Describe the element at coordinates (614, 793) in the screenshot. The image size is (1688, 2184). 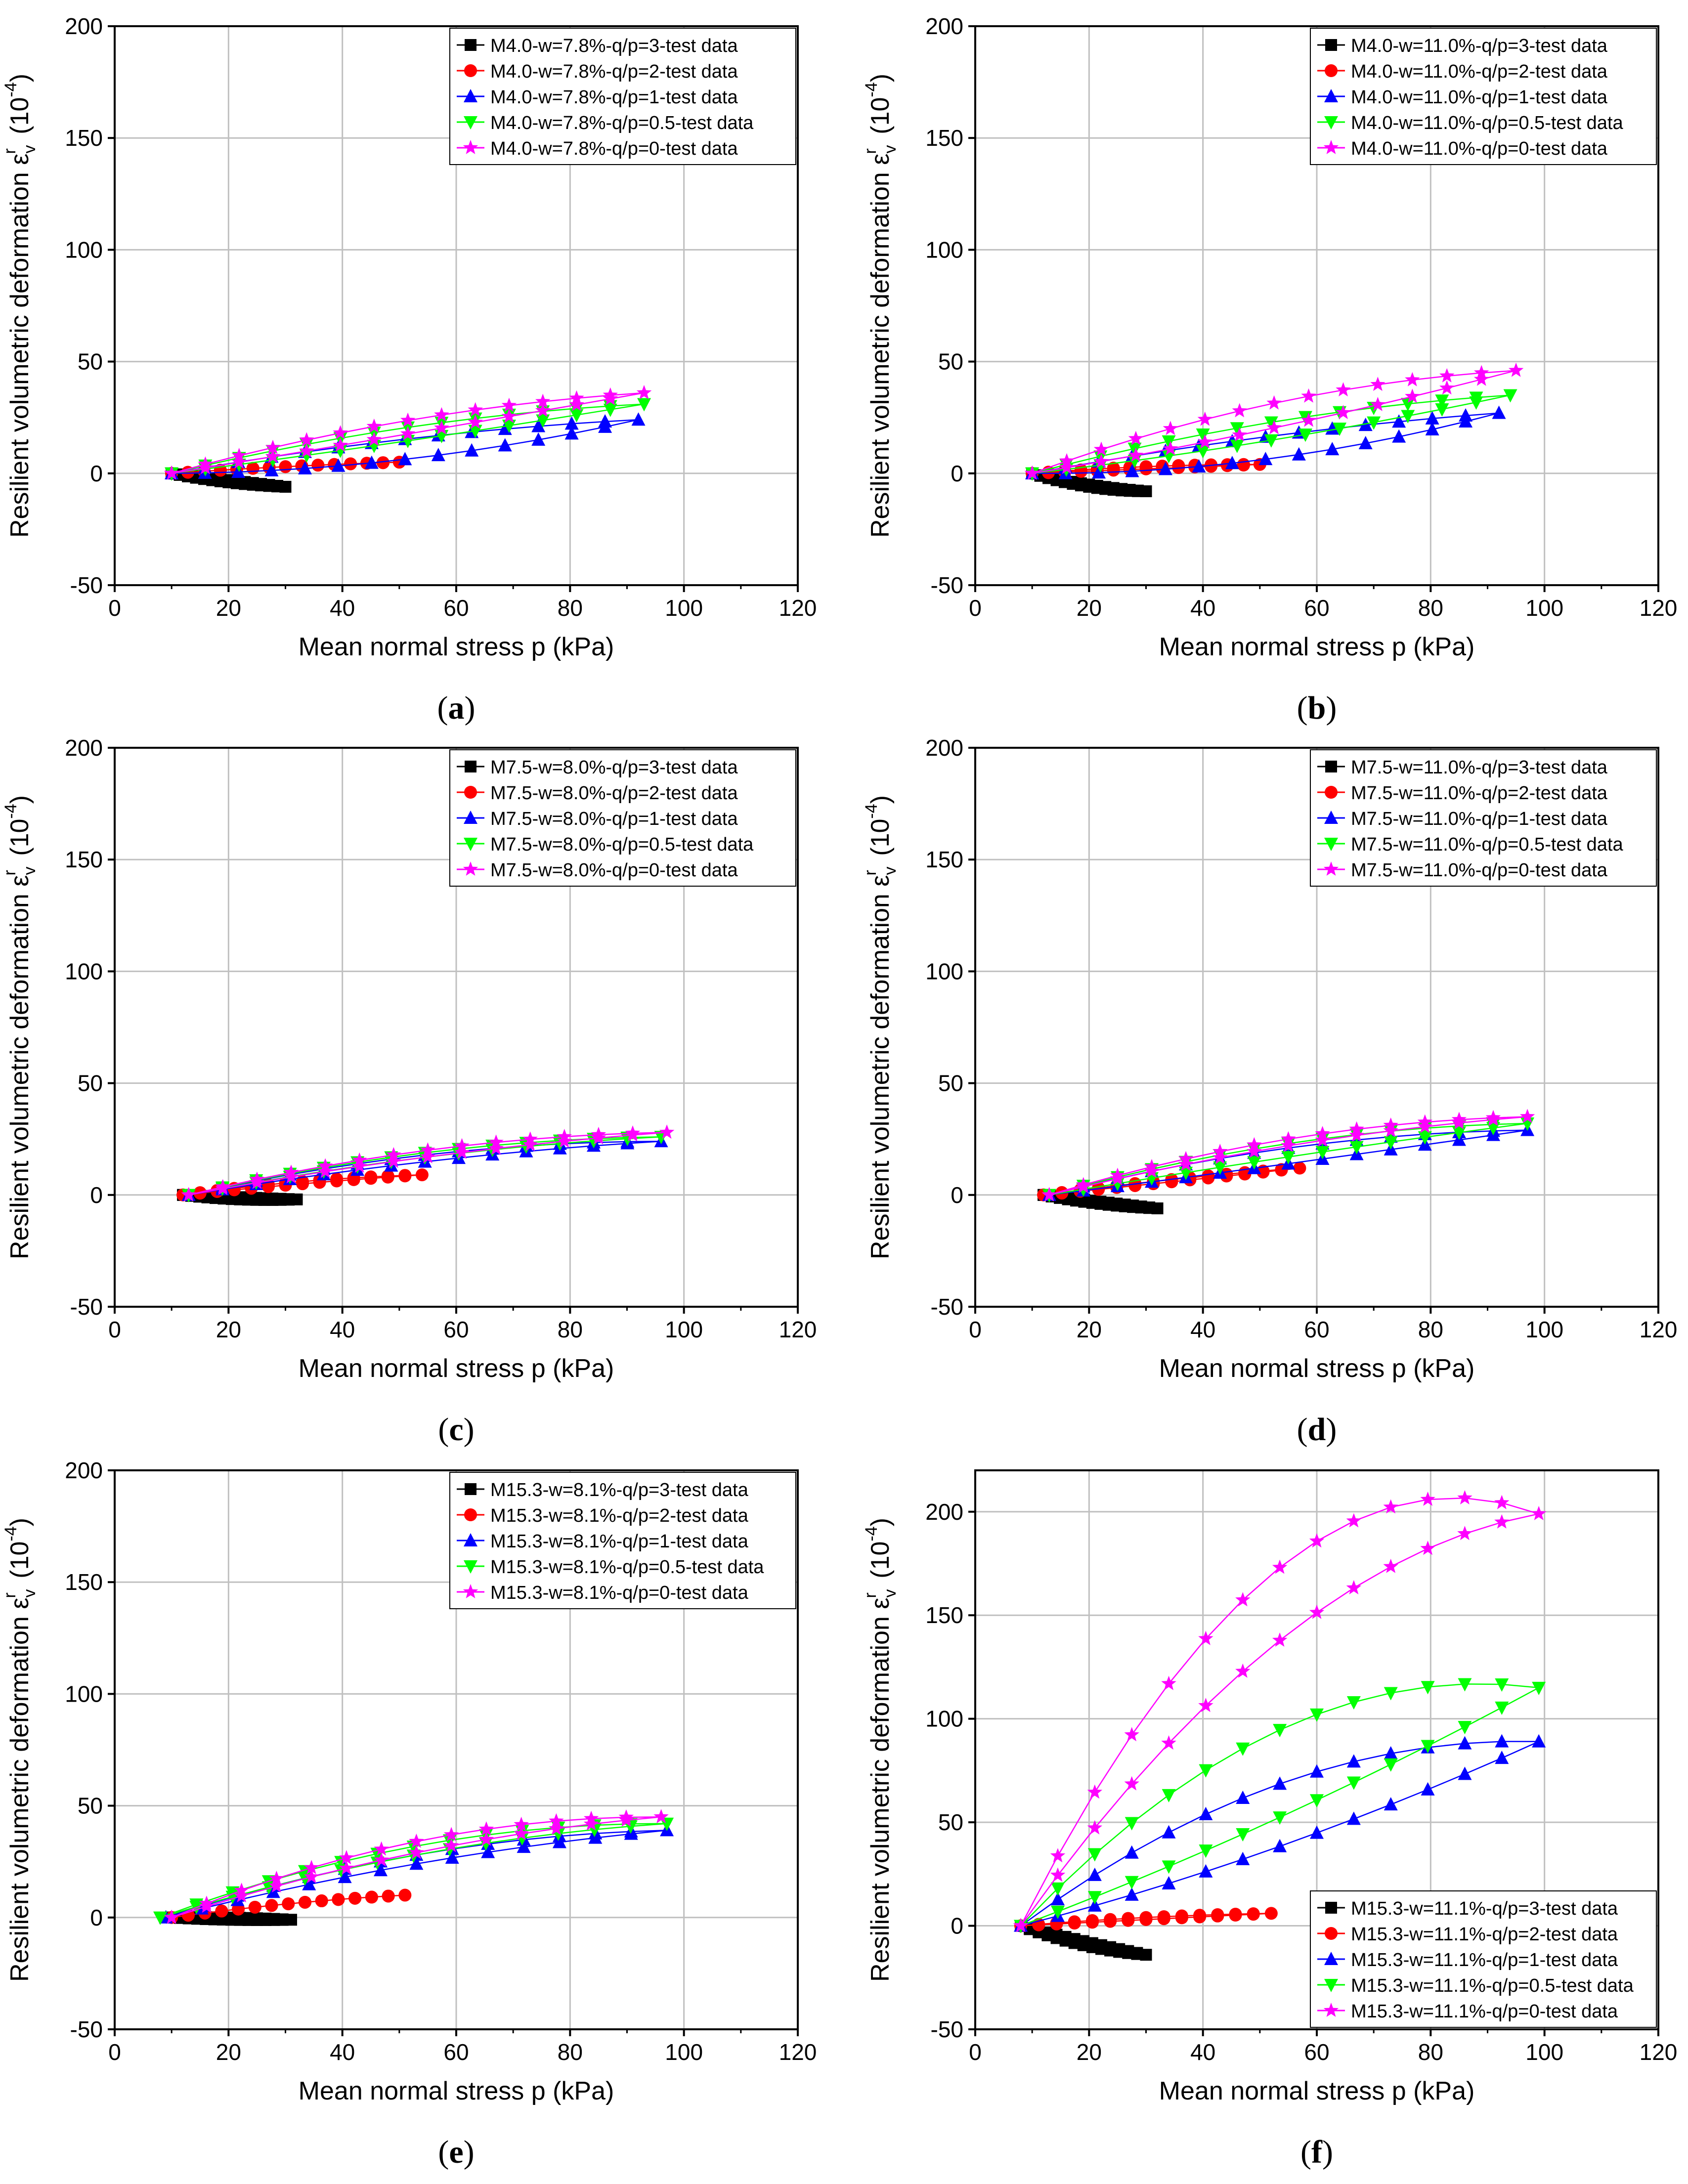
I see `legend-entry: M7.5-w=8.0%-q/p=2-test data` at that location.